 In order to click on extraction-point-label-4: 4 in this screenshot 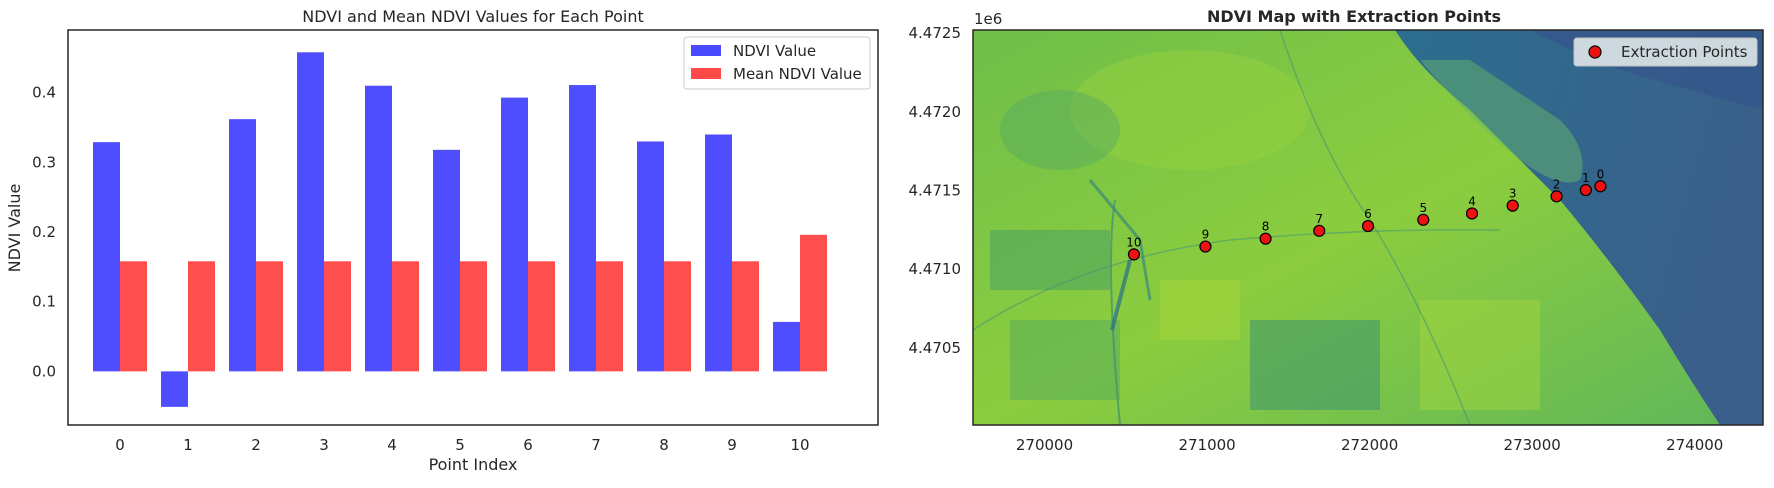, I will do `click(1472, 201)`.